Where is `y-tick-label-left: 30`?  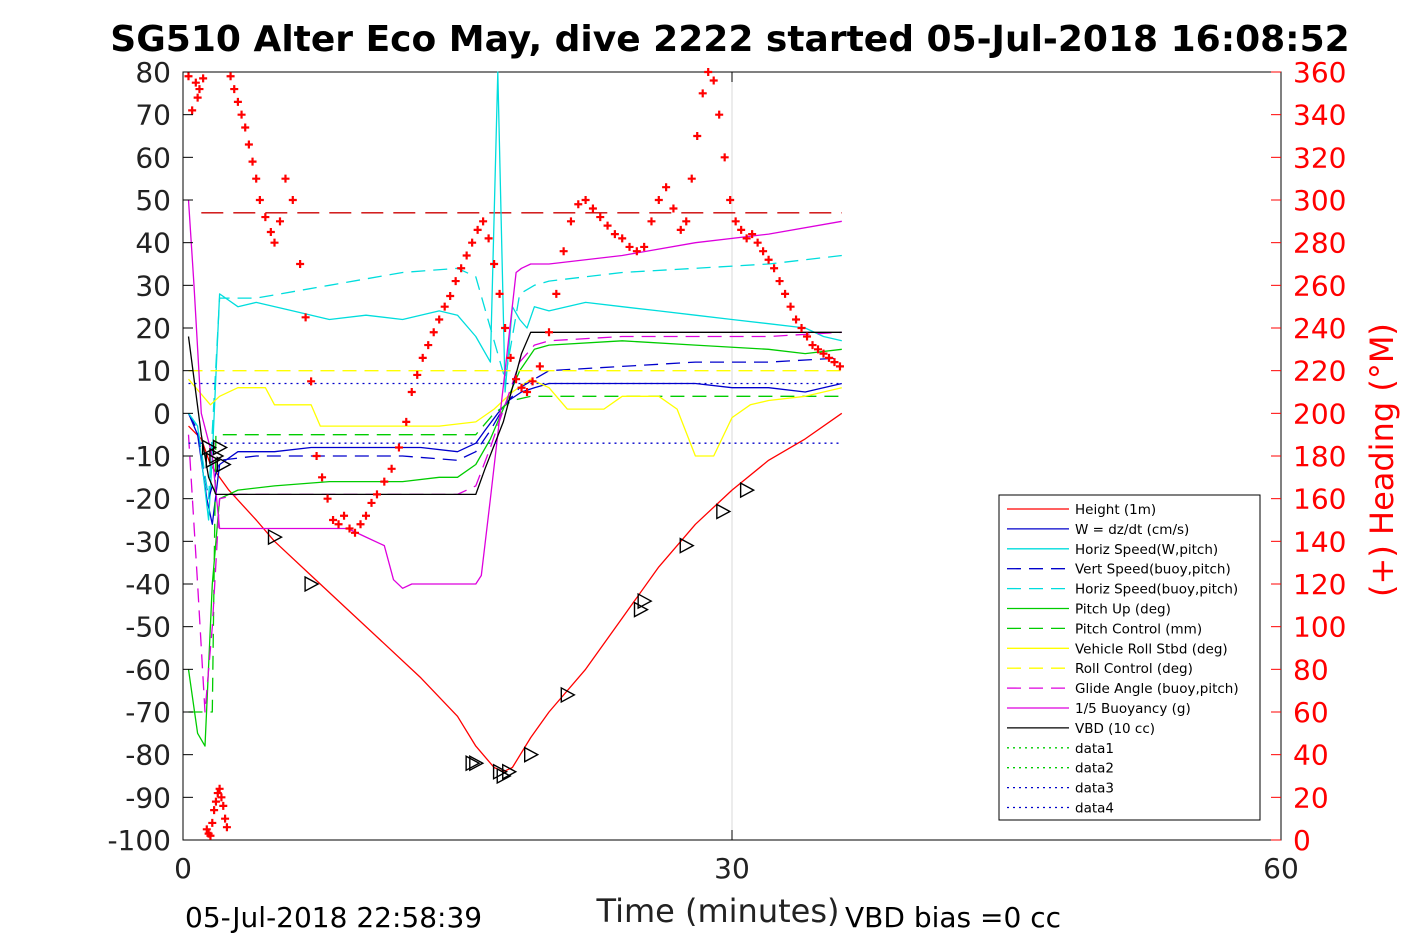 y-tick-label-left: 30 is located at coordinates (153, 285).